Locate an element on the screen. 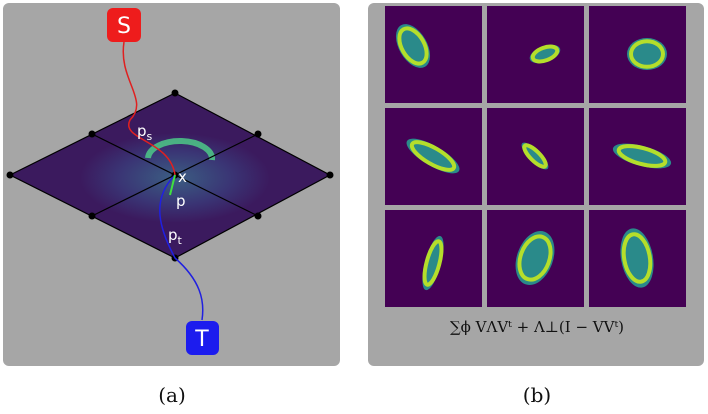  ps-base: p is located at coordinates (142, 131).